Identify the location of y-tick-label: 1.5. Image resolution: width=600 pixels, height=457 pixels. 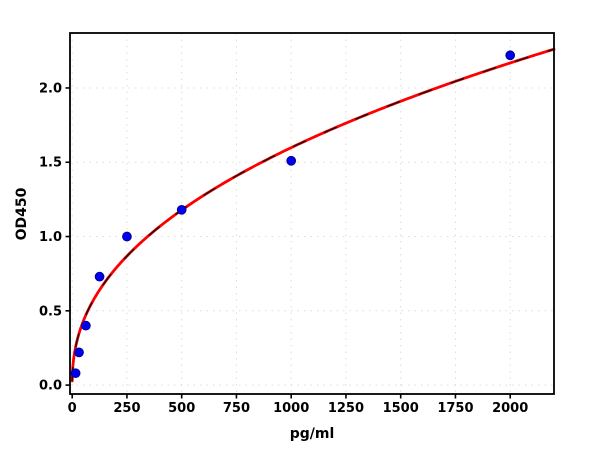
(50, 163).